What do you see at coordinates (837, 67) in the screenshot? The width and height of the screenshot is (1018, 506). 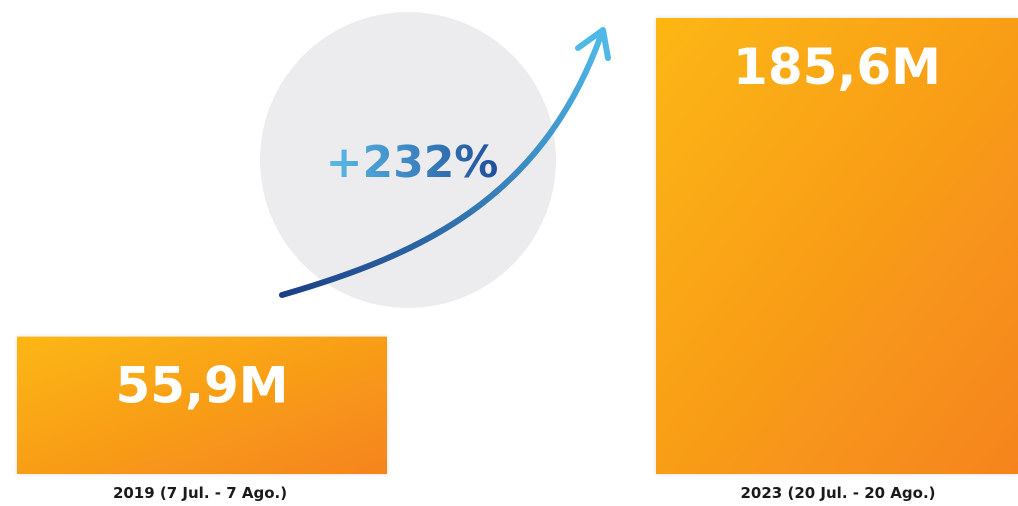 I see `bar-value-label-2: 185,6M` at bounding box center [837, 67].